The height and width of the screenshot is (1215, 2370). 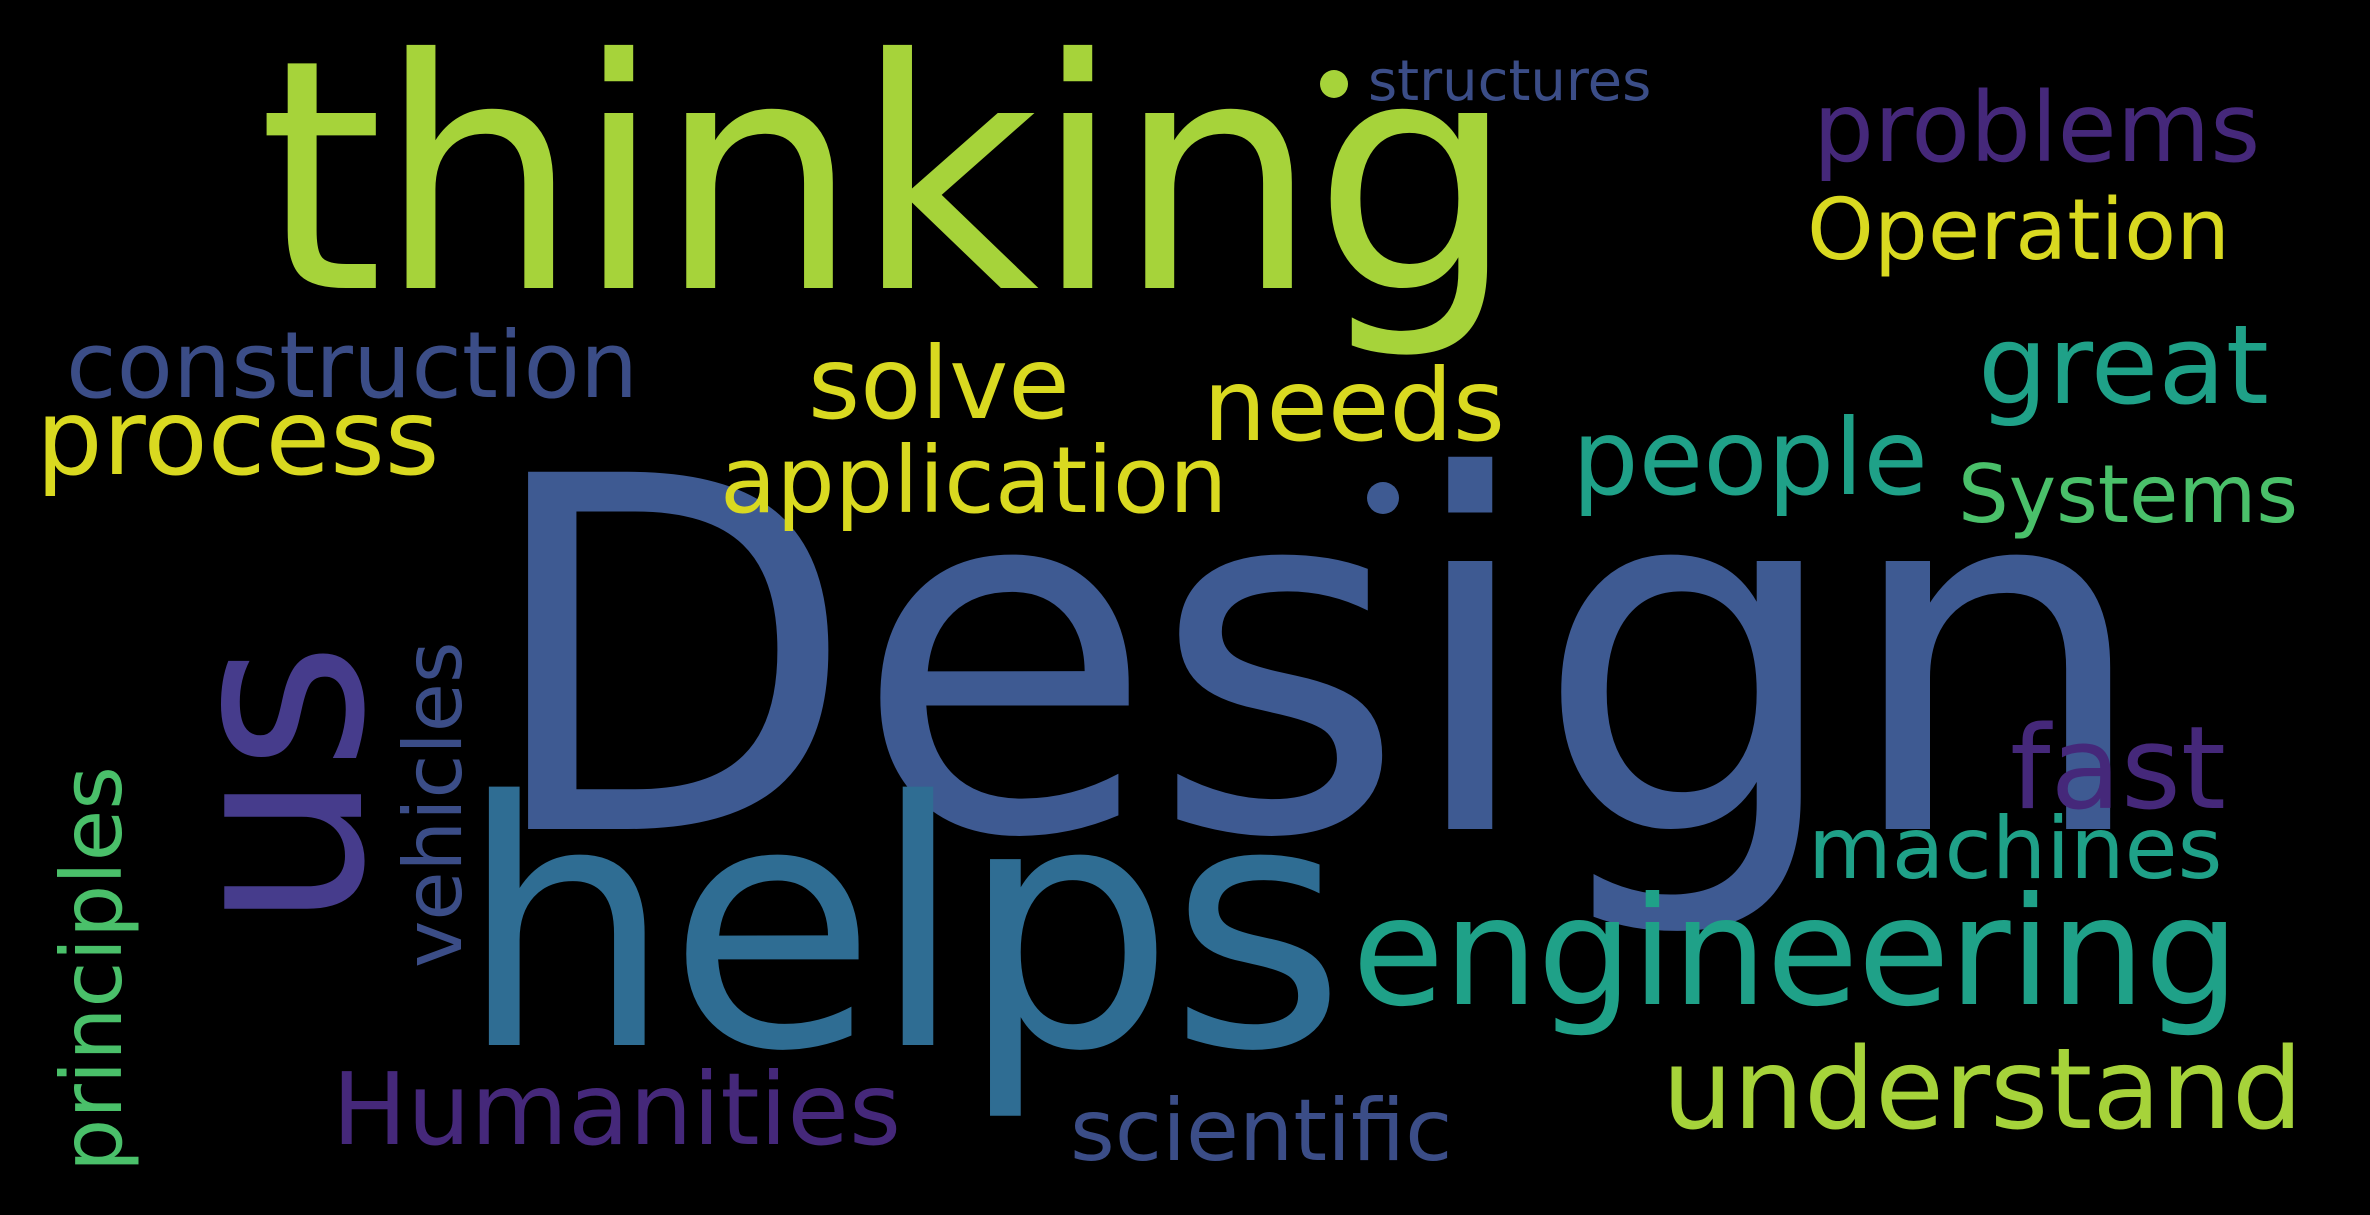 What do you see at coordinates (1261, 1131) in the screenshot?
I see `word-scientific: scientific` at bounding box center [1261, 1131].